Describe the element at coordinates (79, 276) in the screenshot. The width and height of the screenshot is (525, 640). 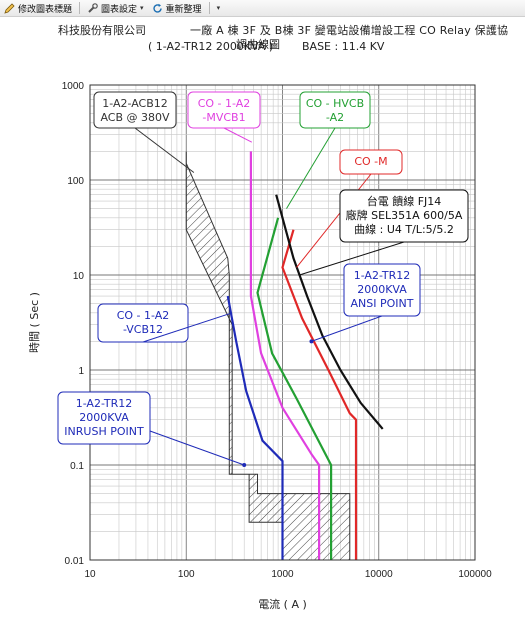
I see `y-tick-label: 10` at that location.